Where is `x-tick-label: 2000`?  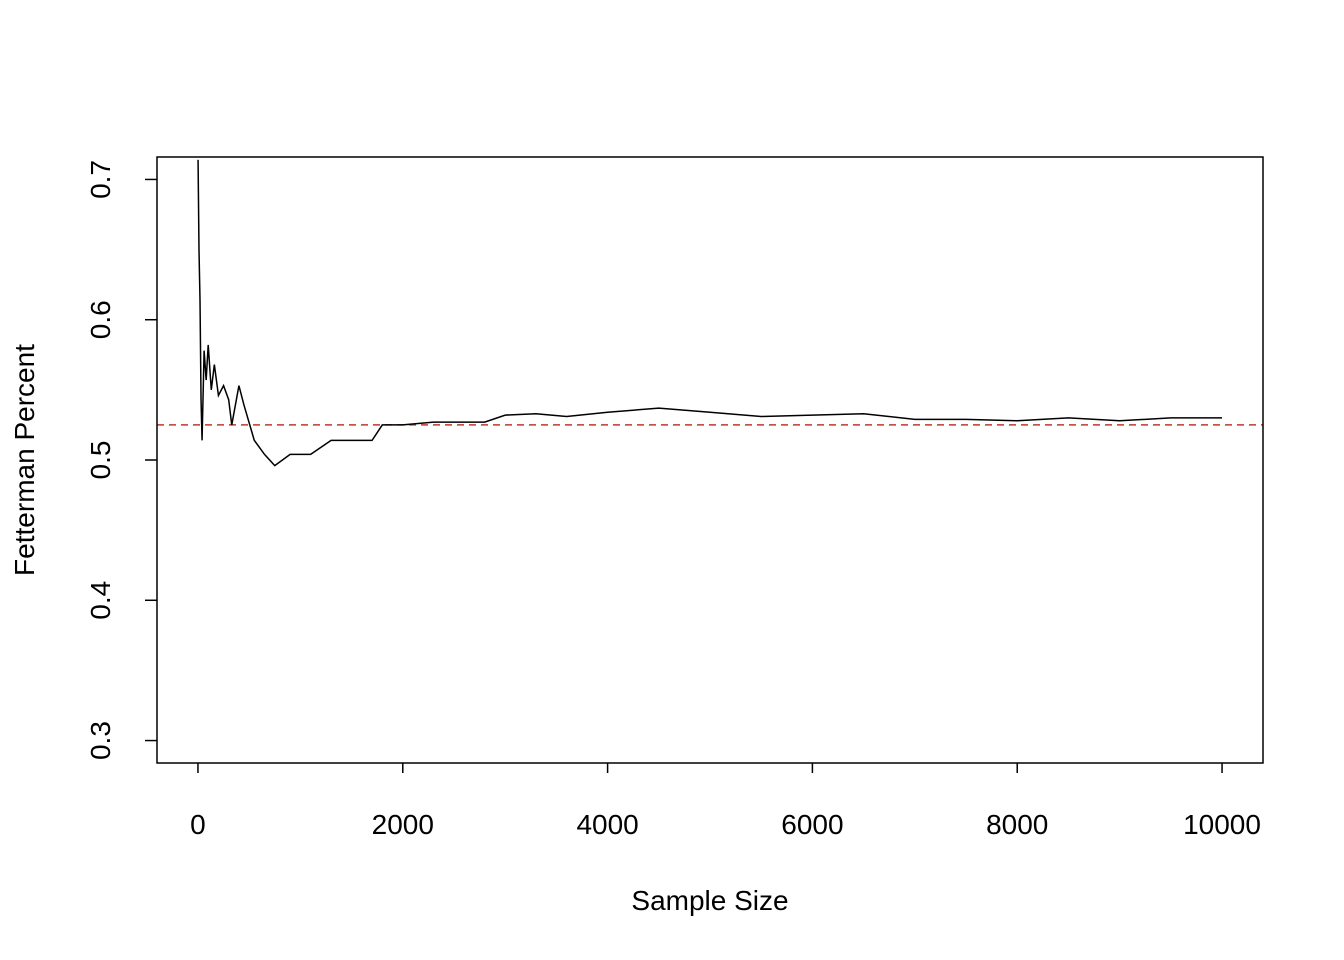
x-tick-label: 2000 is located at coordinates (403, 824).